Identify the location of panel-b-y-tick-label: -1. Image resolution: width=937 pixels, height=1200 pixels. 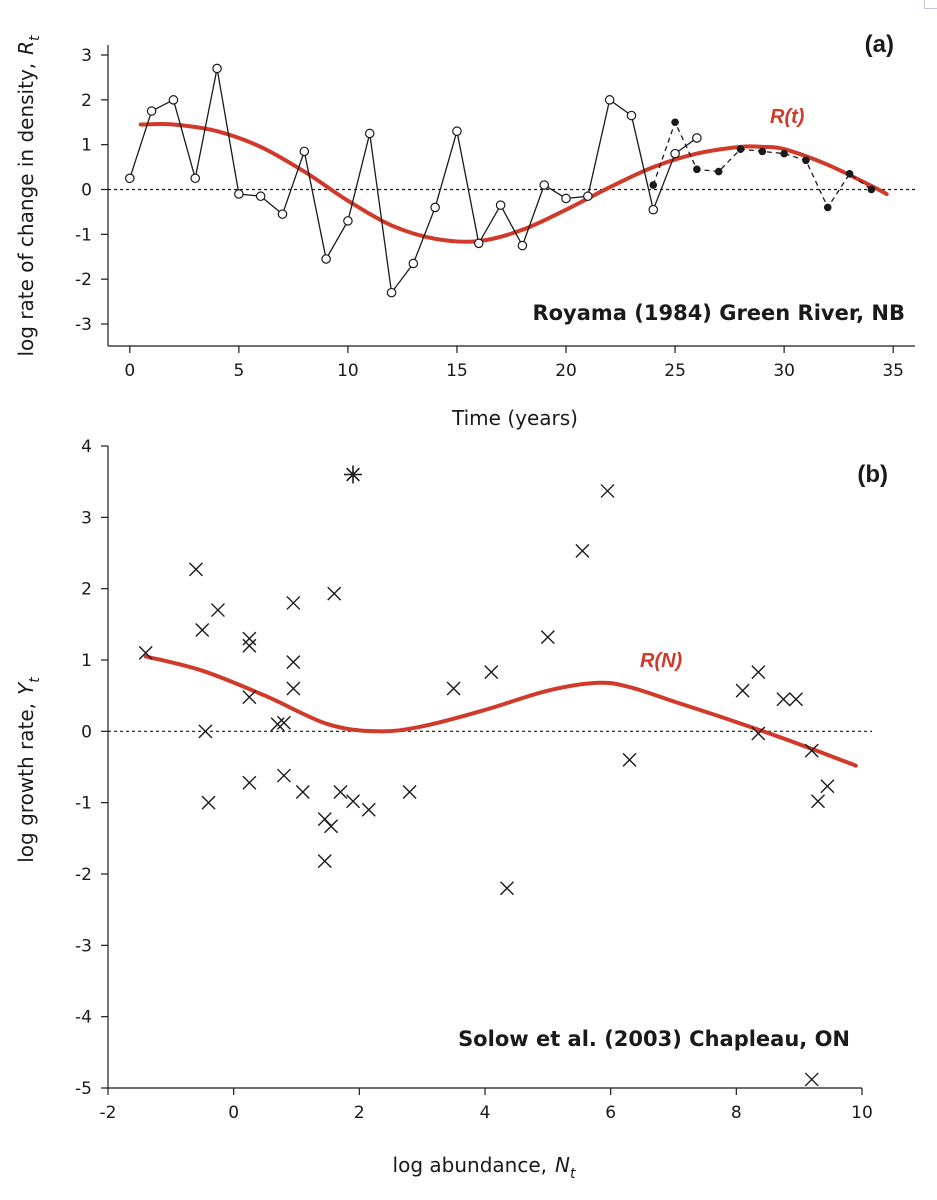
(83, 804).